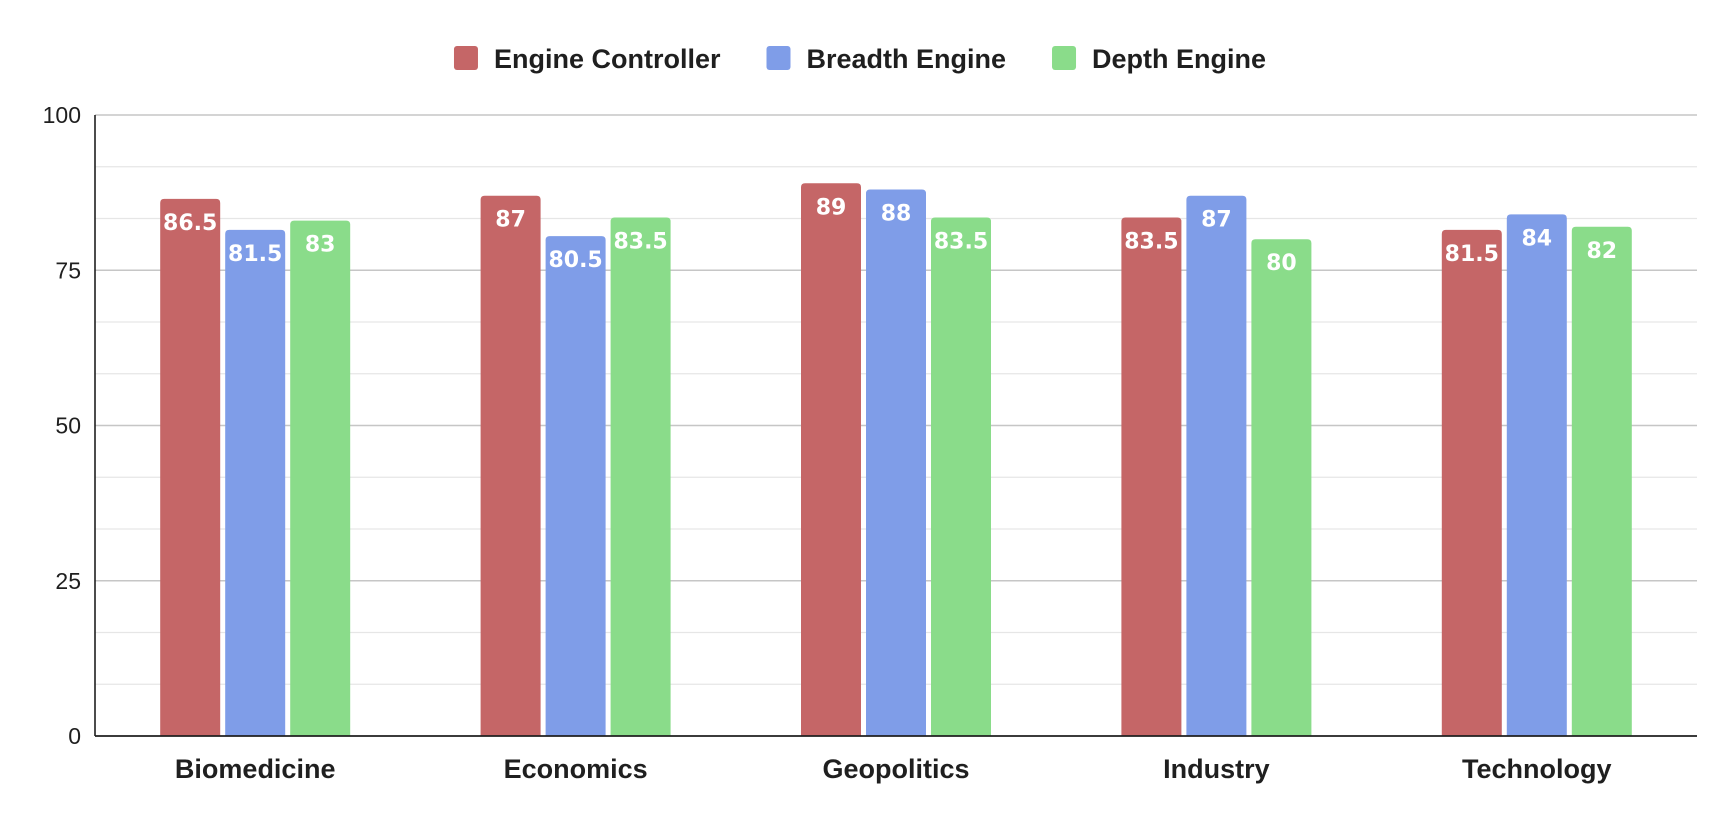  What do you see at coordinates (320, 245) in the screenshot?
I see `data-label: 83` at bounding box center [320, 245].